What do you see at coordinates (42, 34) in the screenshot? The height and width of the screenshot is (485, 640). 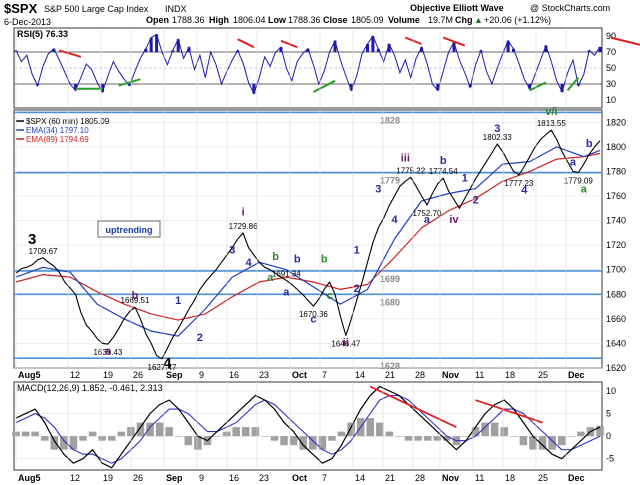 I see `rsi-legend: RSI(5) 76.33` at bounding box center [42, 34].